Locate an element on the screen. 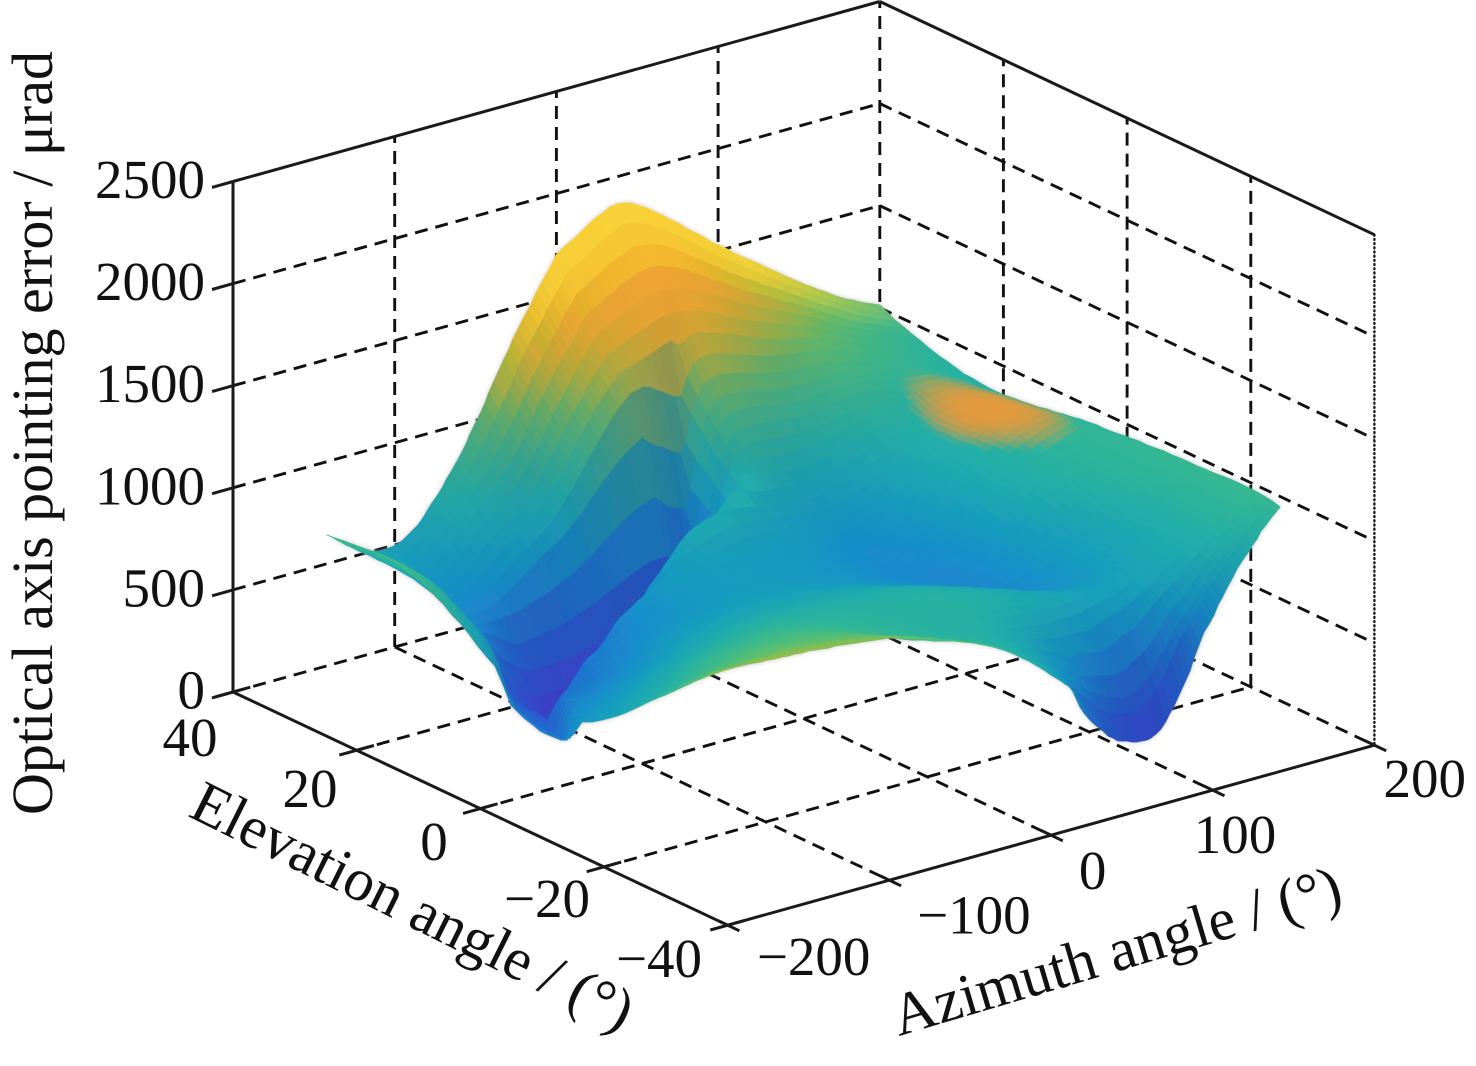 Image resolution: width=1476 pixels, height=1066 pixels. svg-text: 1000 is located at coordinates (150, 485).